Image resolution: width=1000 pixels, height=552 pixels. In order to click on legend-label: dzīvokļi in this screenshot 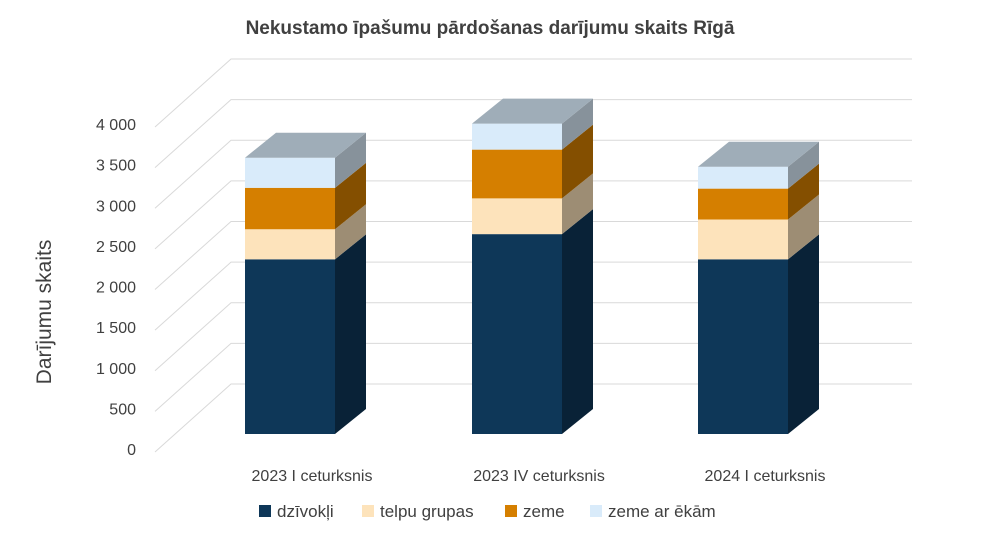, I will do `click(305, 511)`.